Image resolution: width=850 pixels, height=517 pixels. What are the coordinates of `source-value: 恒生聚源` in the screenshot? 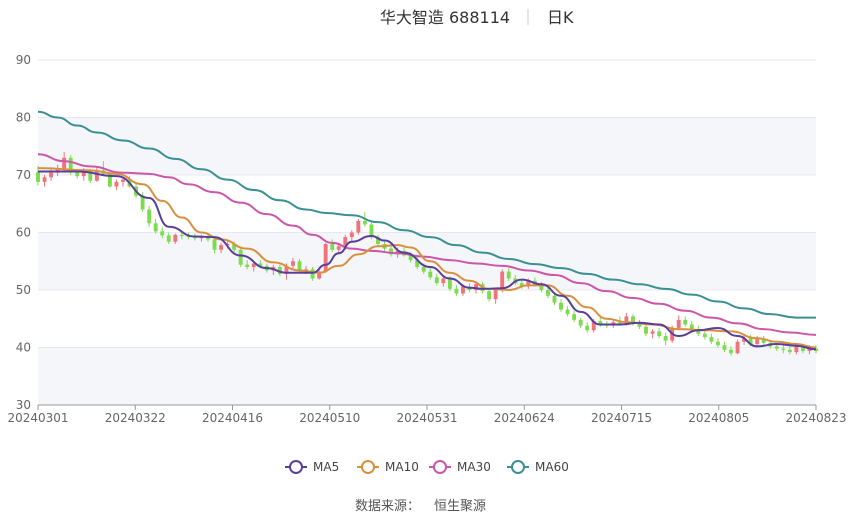 It's located at (460, 506).